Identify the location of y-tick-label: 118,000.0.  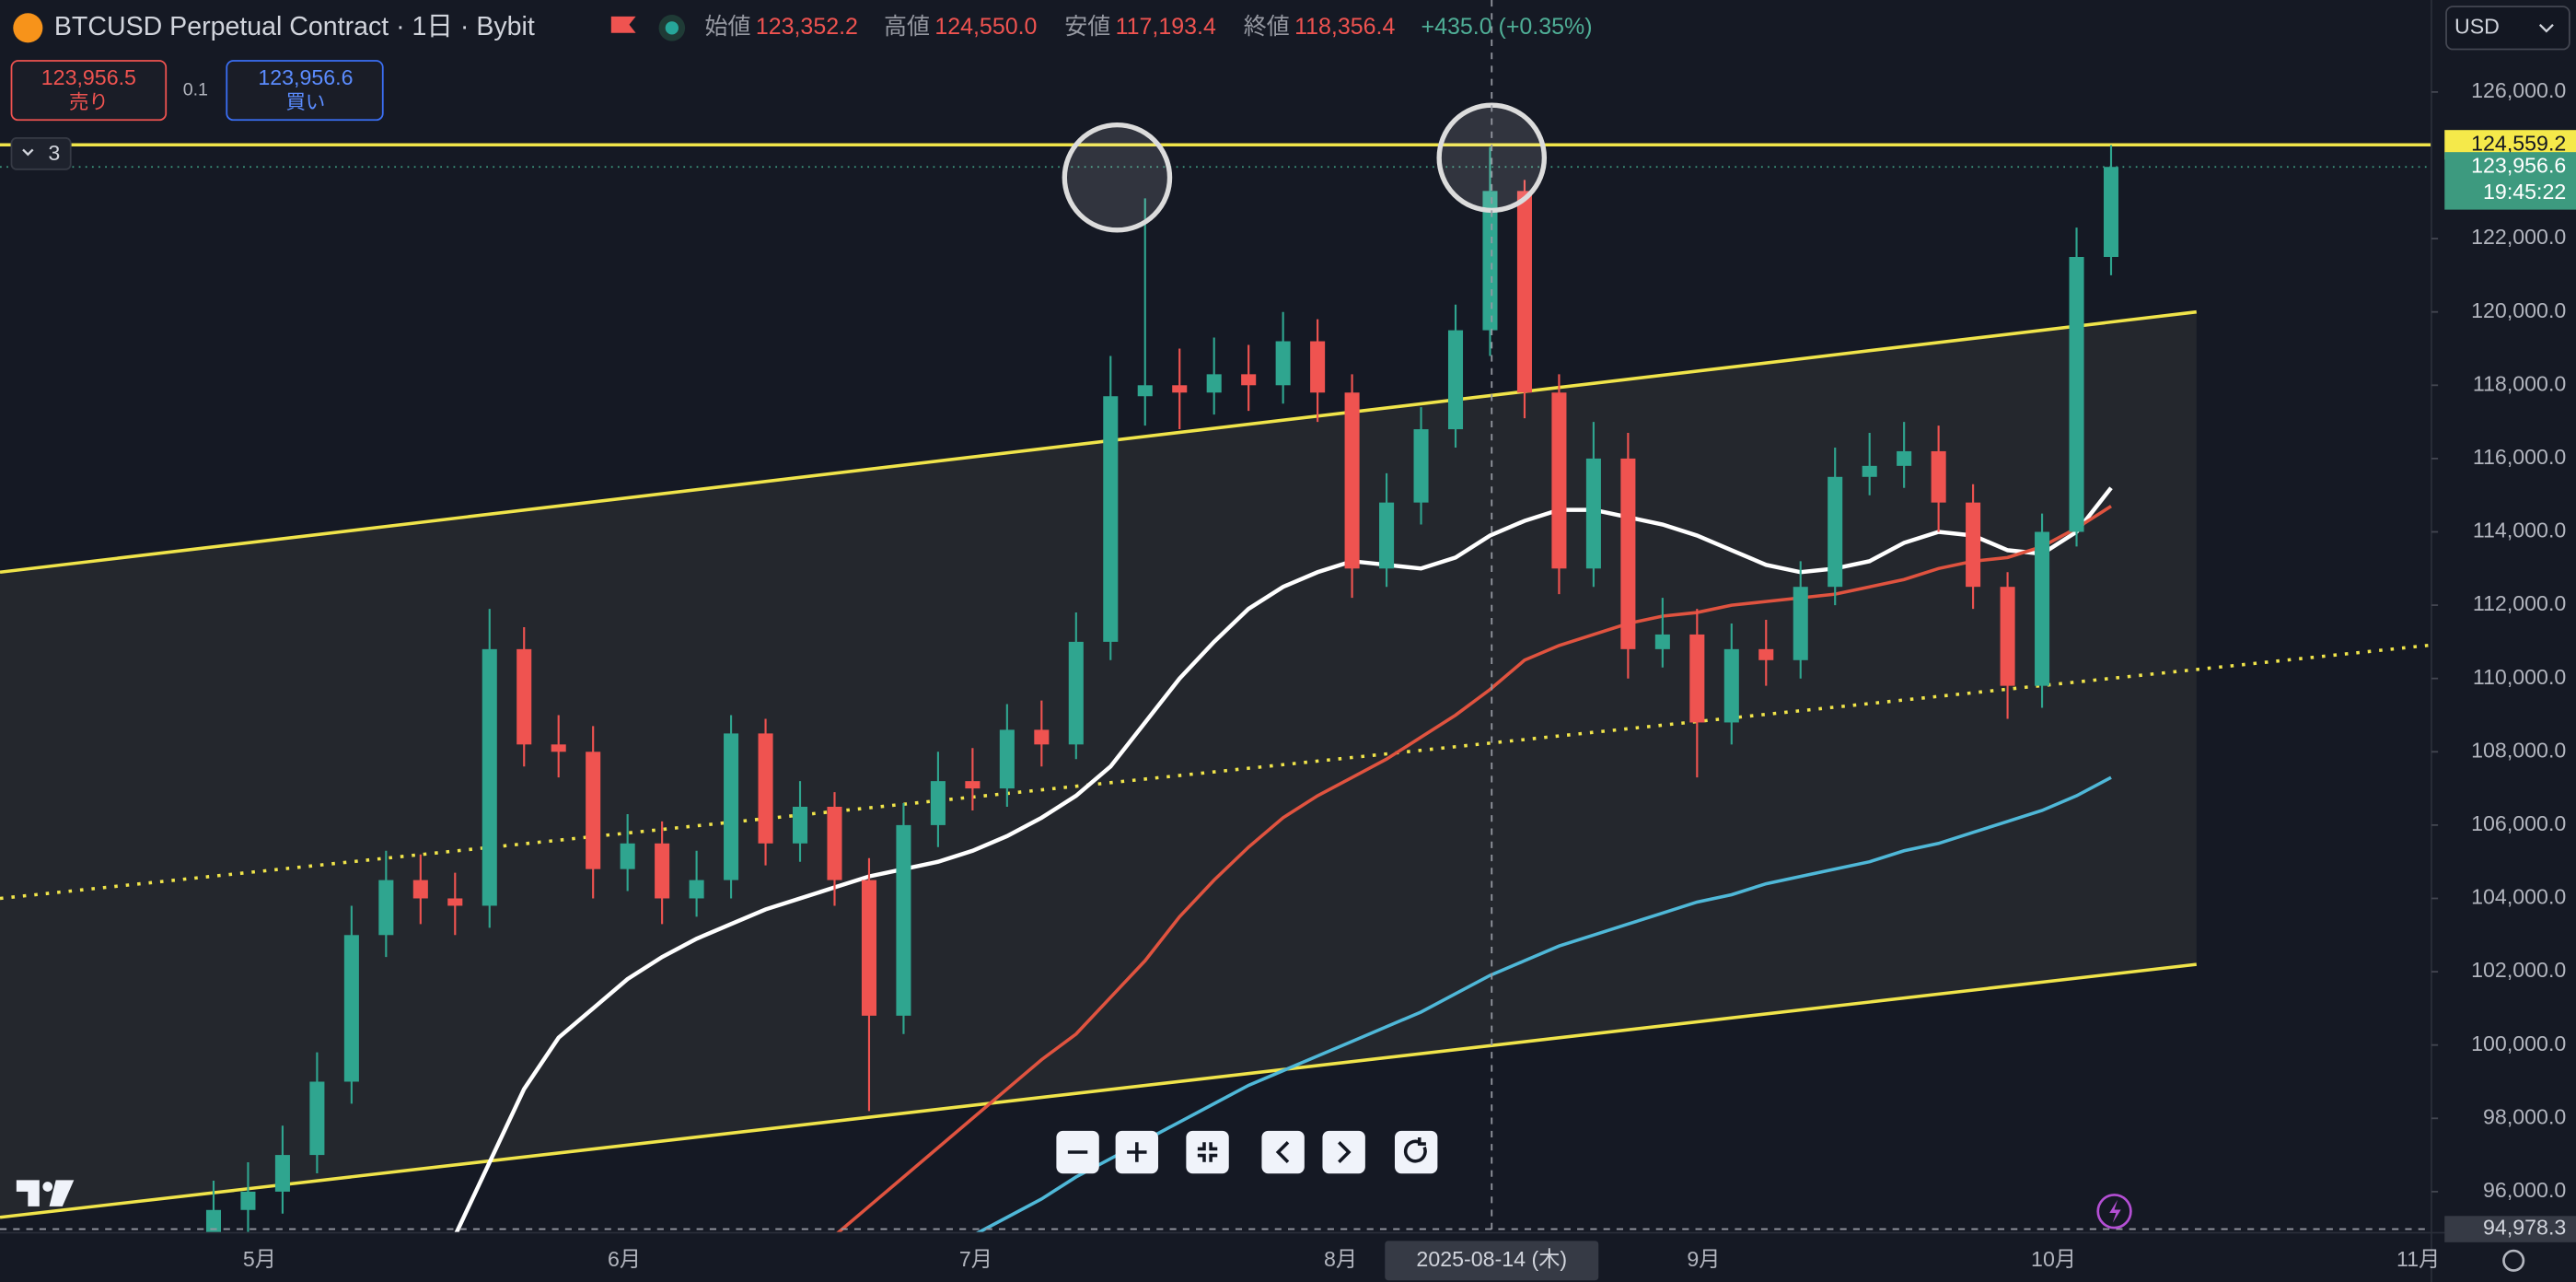
(2519, 383).